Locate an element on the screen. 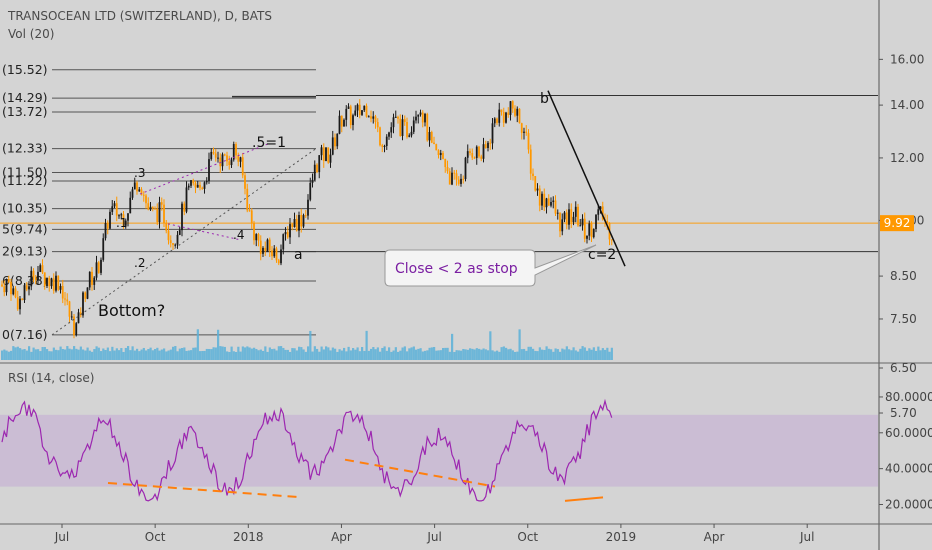  stop-callout is located at coordinates (490, 265).